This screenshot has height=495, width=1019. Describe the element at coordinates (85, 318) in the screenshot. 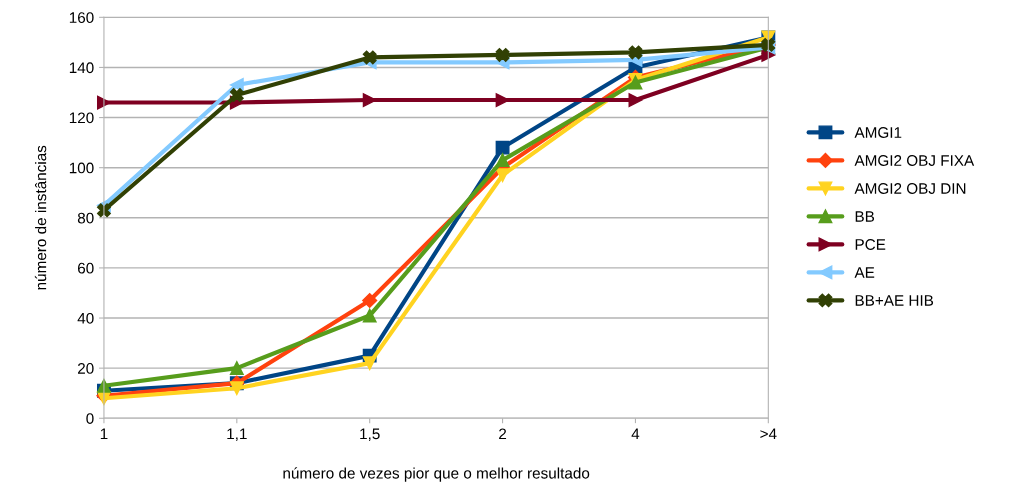

I see `y-tick-label: 40` at that location.